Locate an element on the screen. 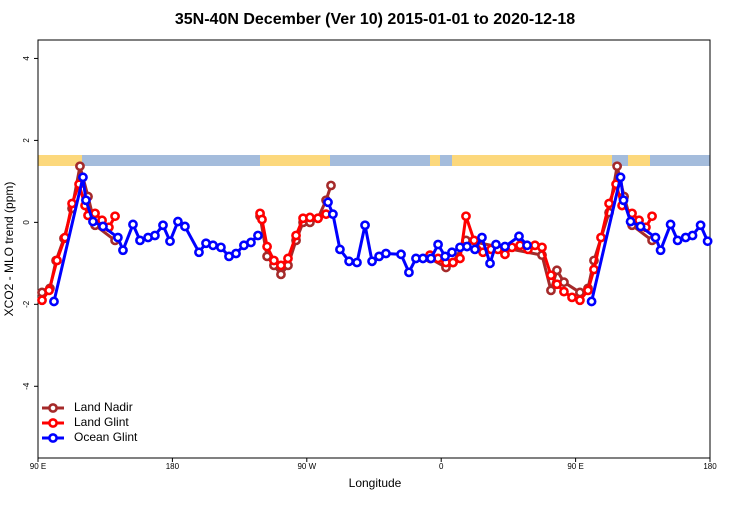  y-axis-label: XCO2 - MLO trend (ppm) is located at coordinates (9, 249).